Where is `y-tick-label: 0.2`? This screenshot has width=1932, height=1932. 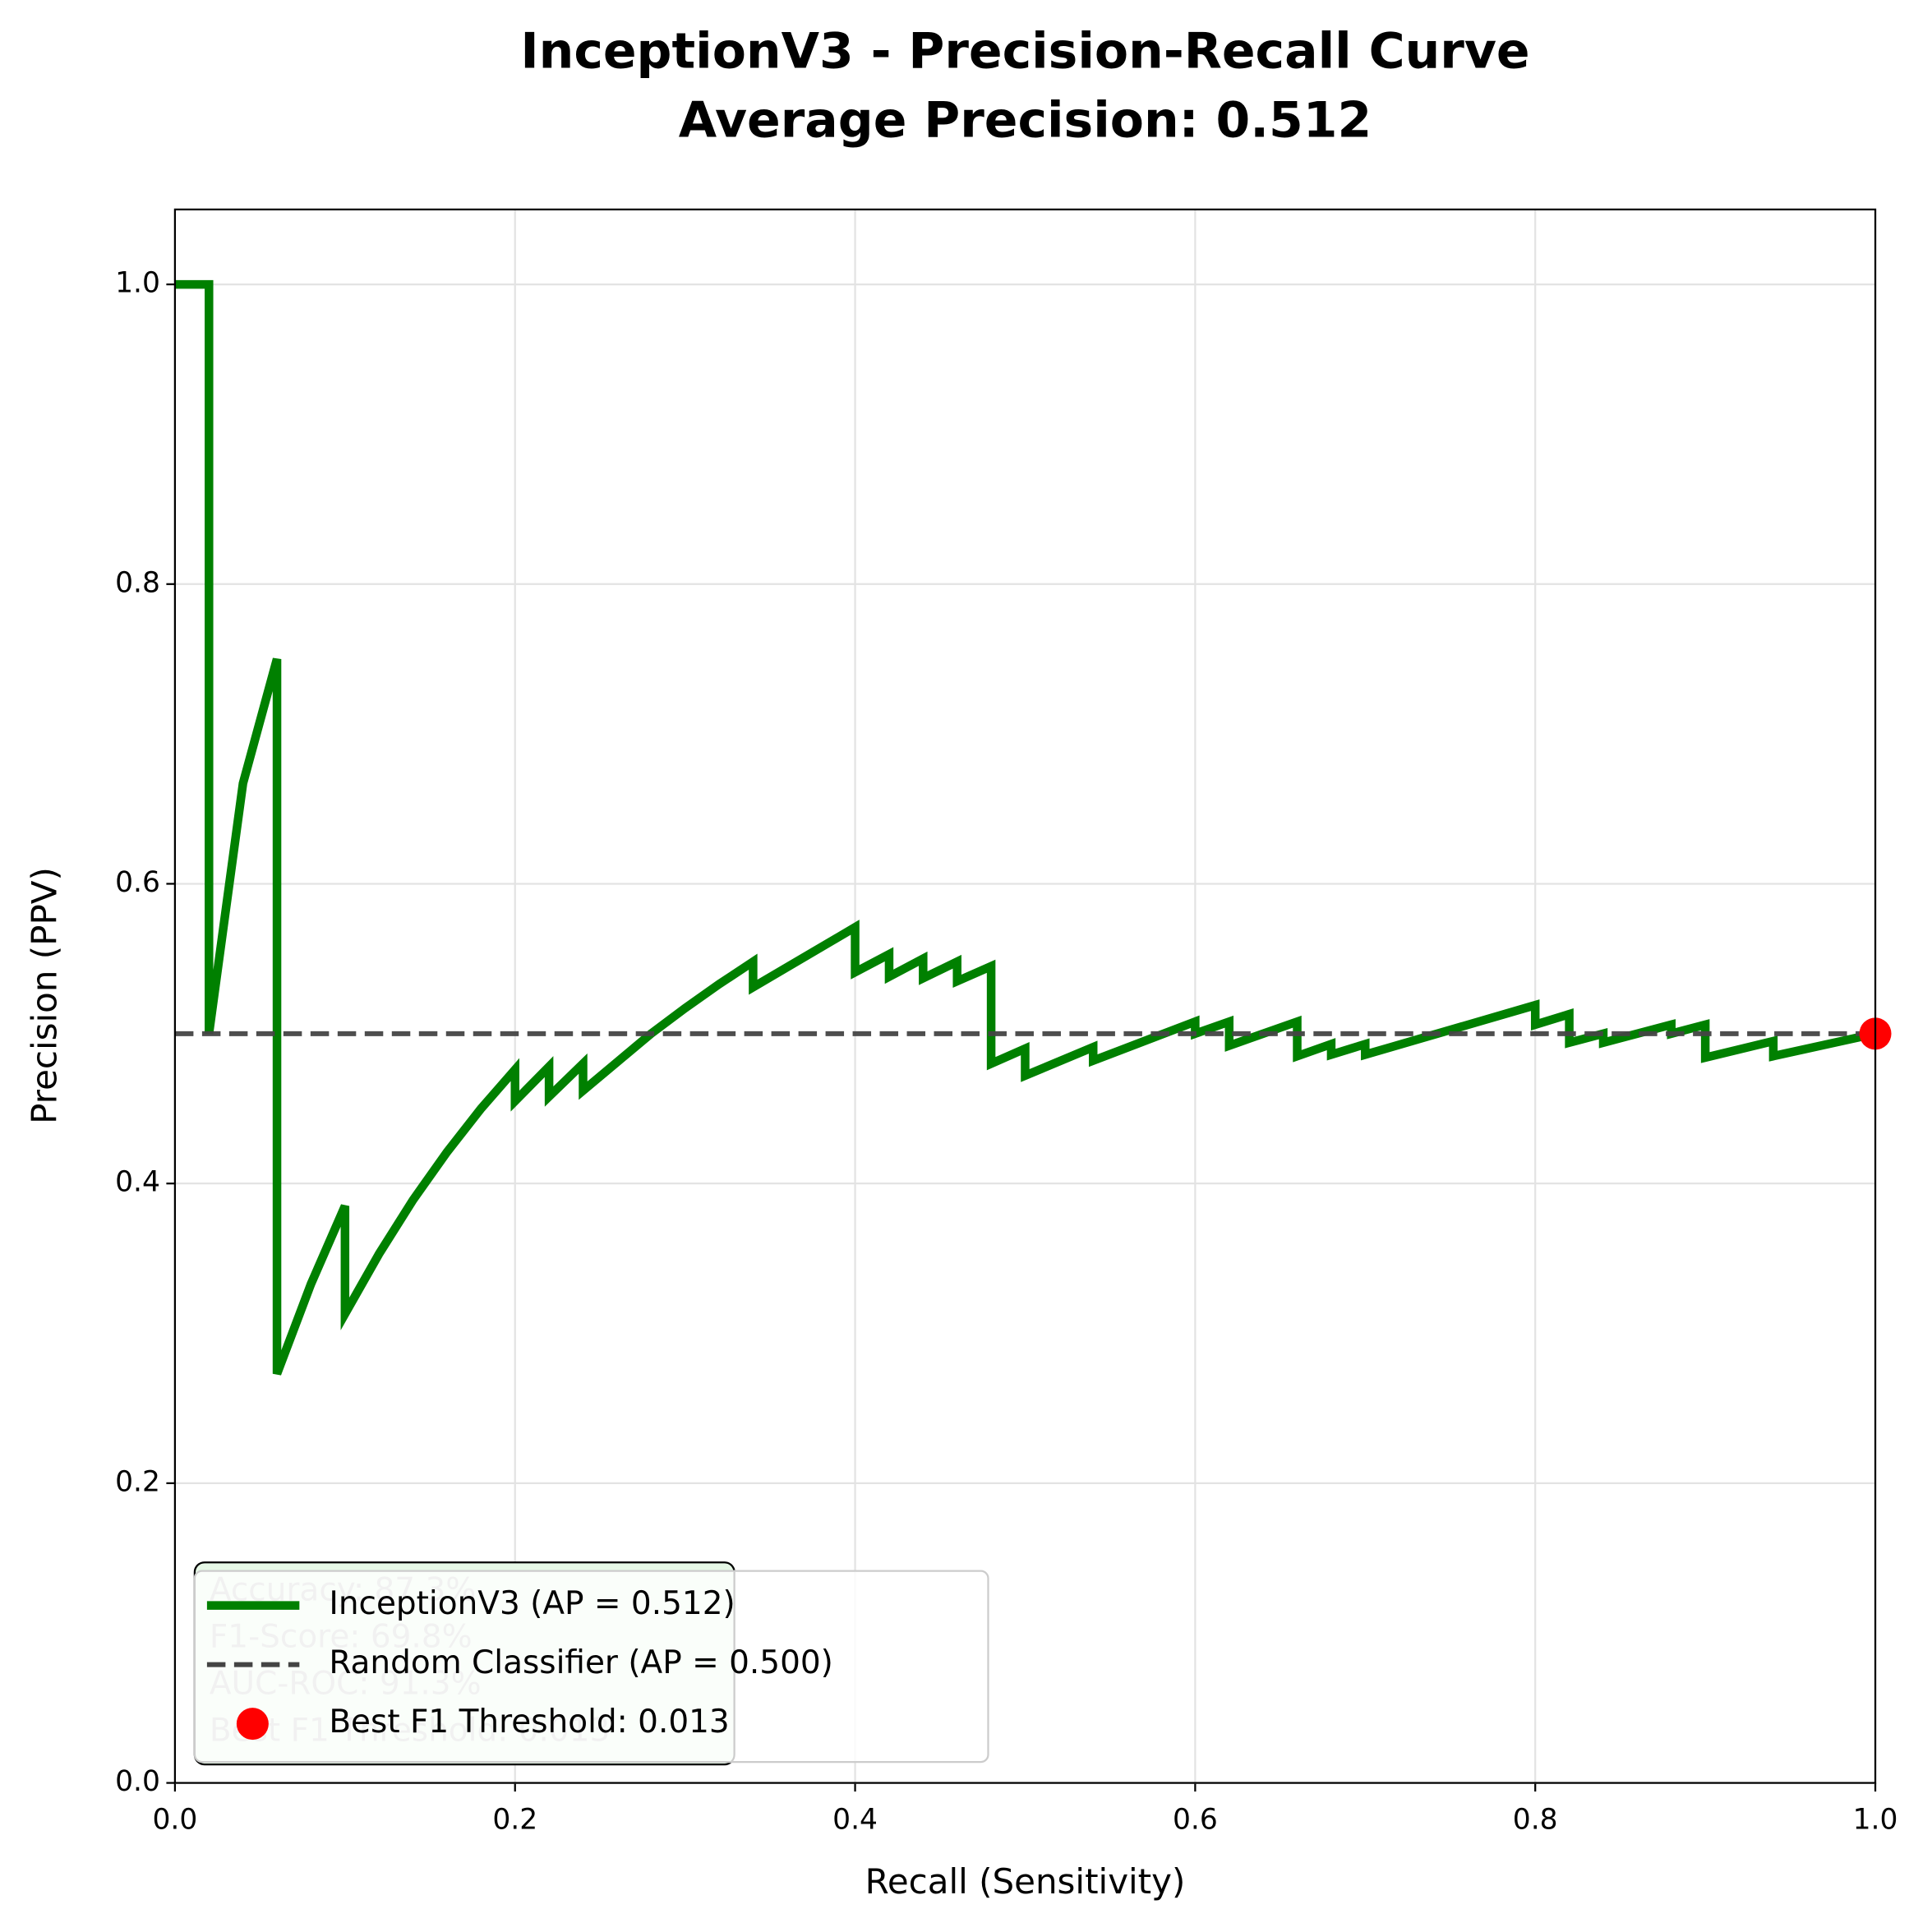 y-tick-label: 0.2 is located at coordinates (138, 1482).